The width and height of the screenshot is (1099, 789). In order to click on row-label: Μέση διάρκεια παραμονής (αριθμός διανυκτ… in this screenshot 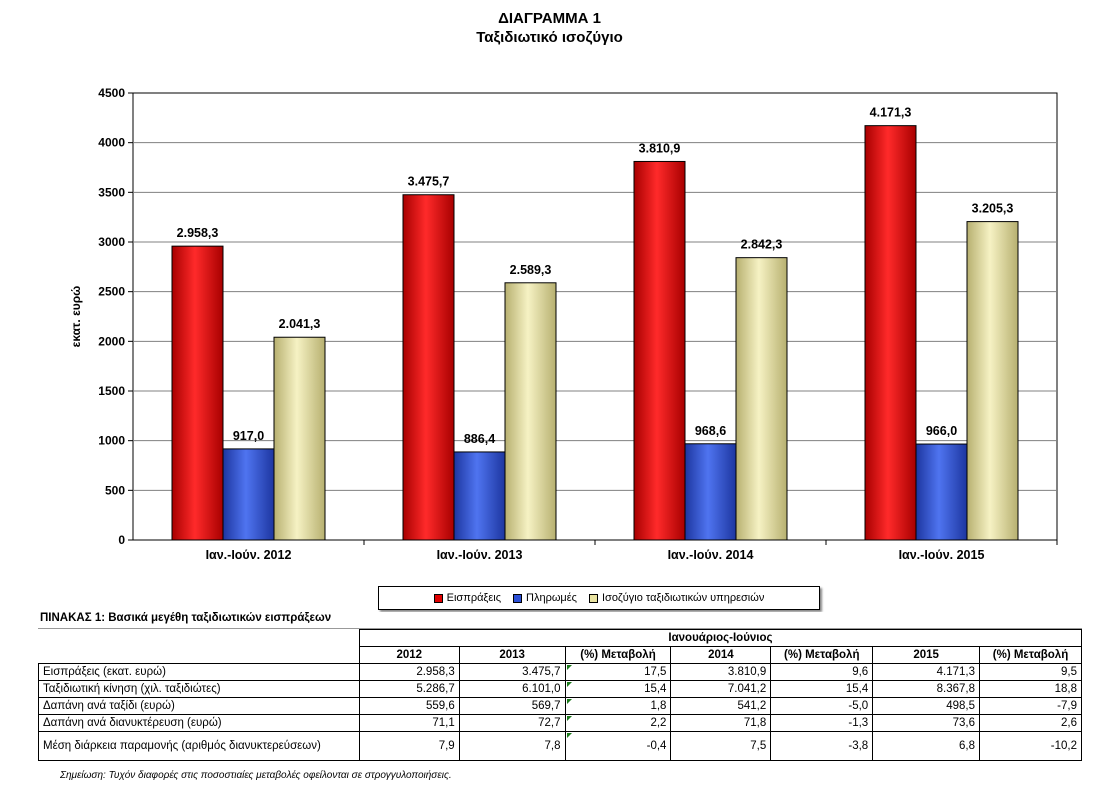, I will do `click(199, 746)`.